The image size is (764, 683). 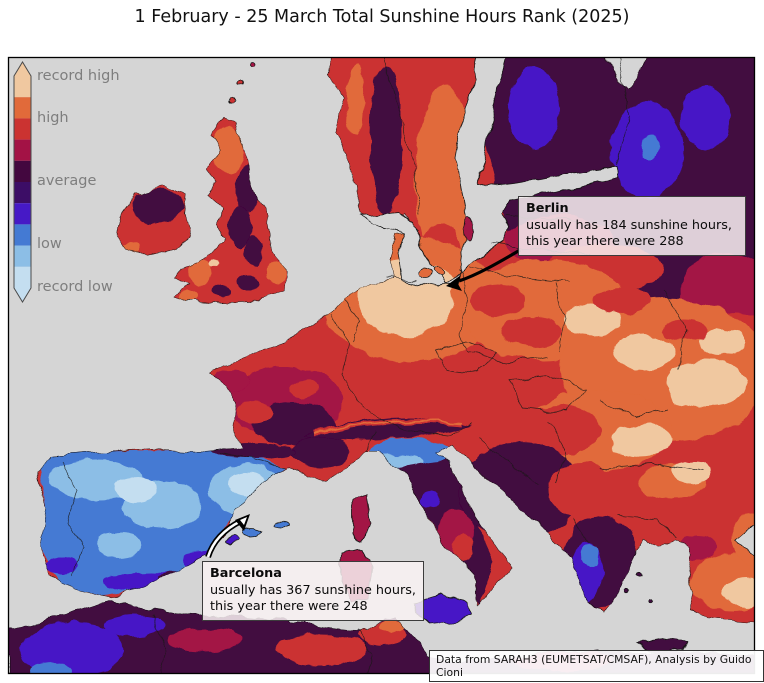 What do you see at coordinates (246, 573) in the screenshot?
I see `annotation-barcelona-city: Barcelona` at bounding box center [246, 573].